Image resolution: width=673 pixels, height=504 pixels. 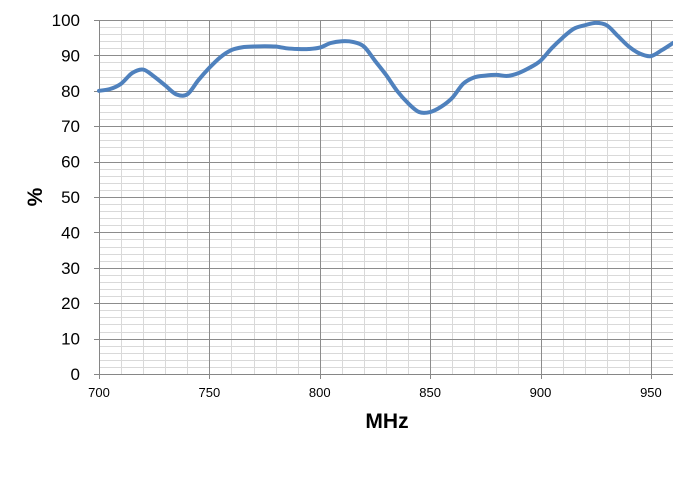 I want to click on x-tick-label: 850, so click(x=430, y=392).